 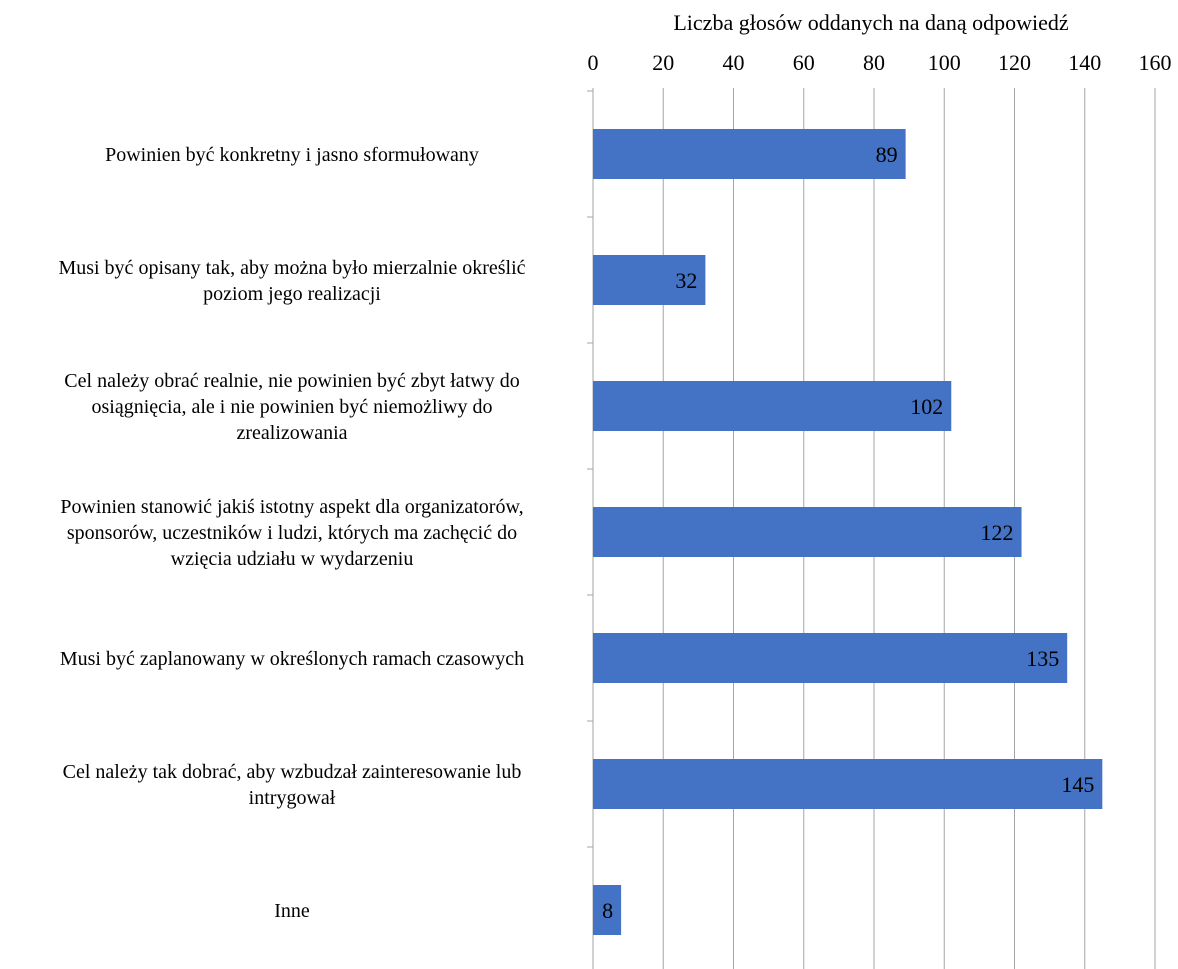 I want to click on x-tick-label: 100, so click(x=944, y=62).